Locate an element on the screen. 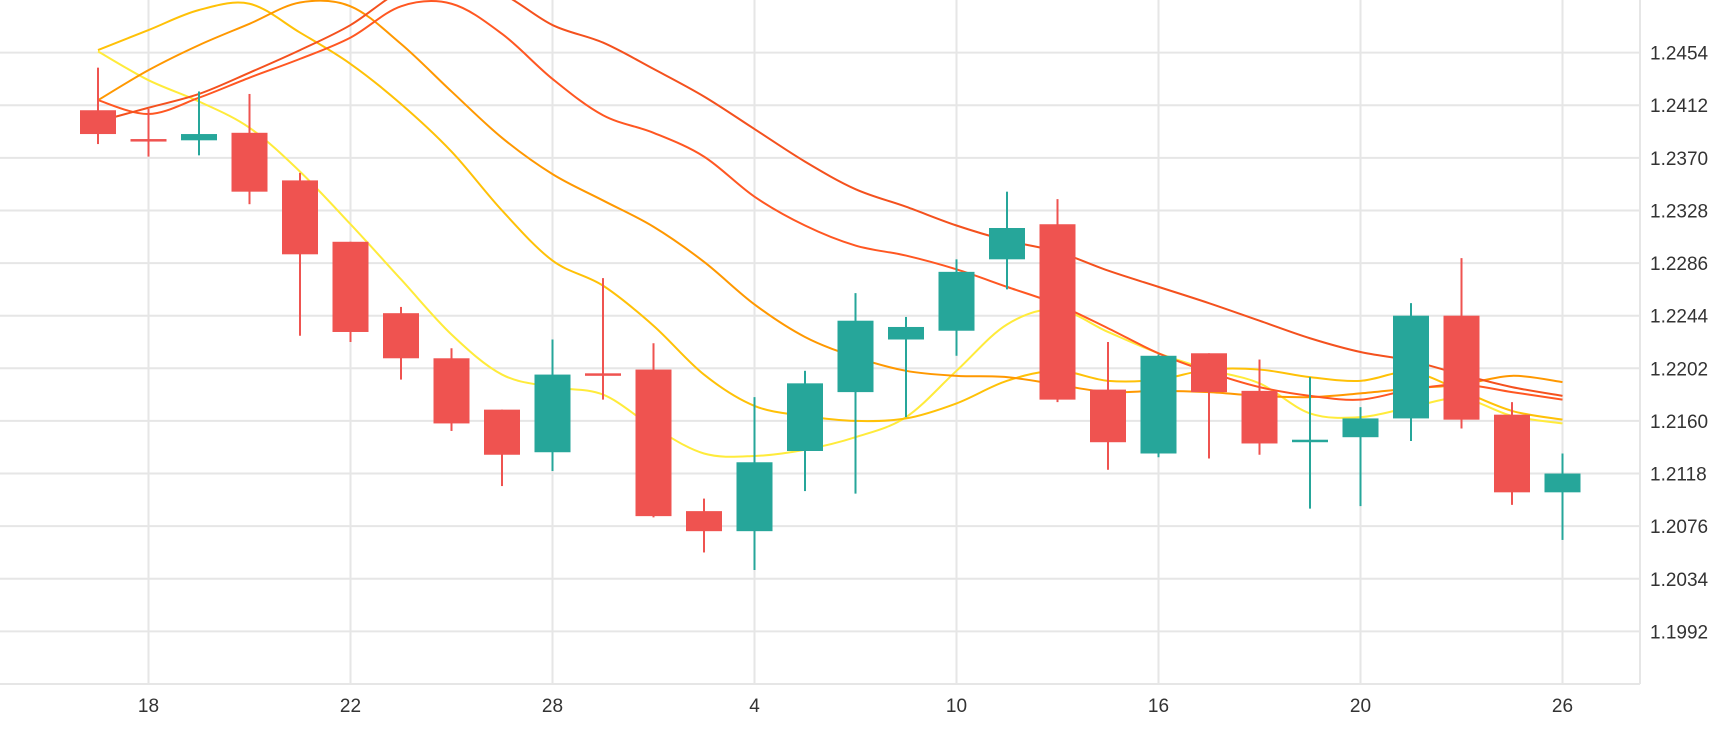 The width and height of the screenshot is (1730, 735). x-tick-label: 4 is located at coordinates (754, 706).